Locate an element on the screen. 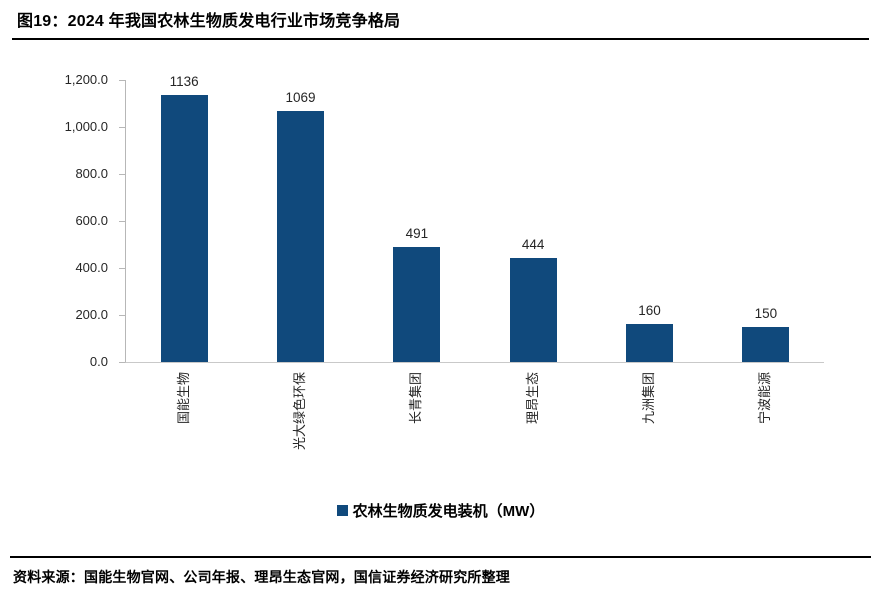 This screenshot has width=881, height=604. legend-swatch is located at coordinates (342, 510).